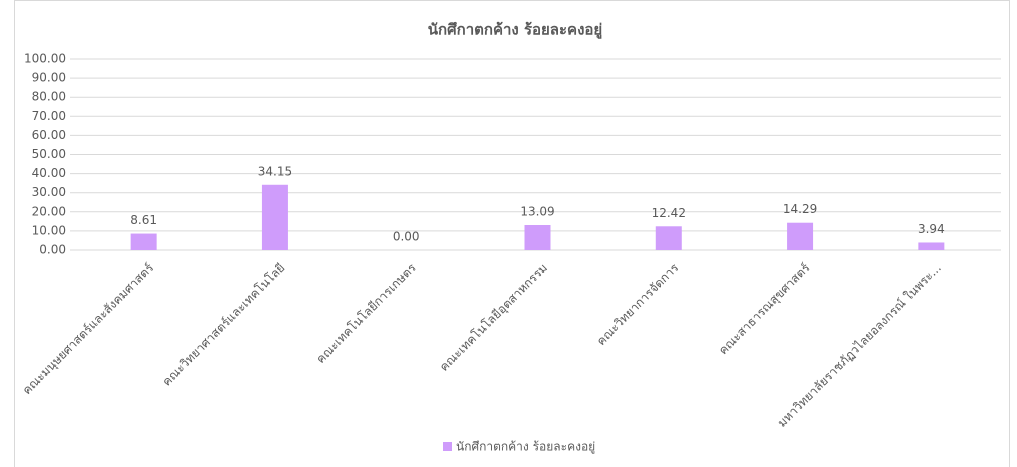  What do you see at coordinates (49, 173) in the screenshot?
I see `y-tick-label: 40.00` at bounding box center [49, 173].